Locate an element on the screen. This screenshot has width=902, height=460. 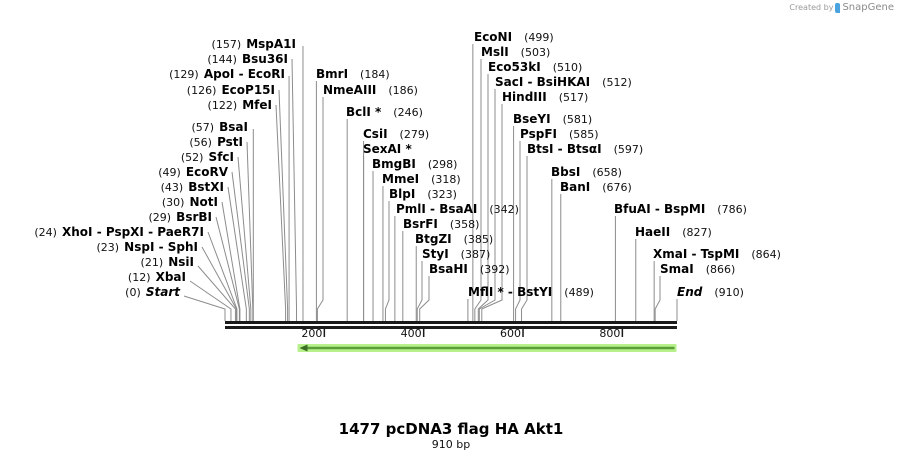
site-label: XmaI - TspMI (864) is located at coordinates (717, 254).